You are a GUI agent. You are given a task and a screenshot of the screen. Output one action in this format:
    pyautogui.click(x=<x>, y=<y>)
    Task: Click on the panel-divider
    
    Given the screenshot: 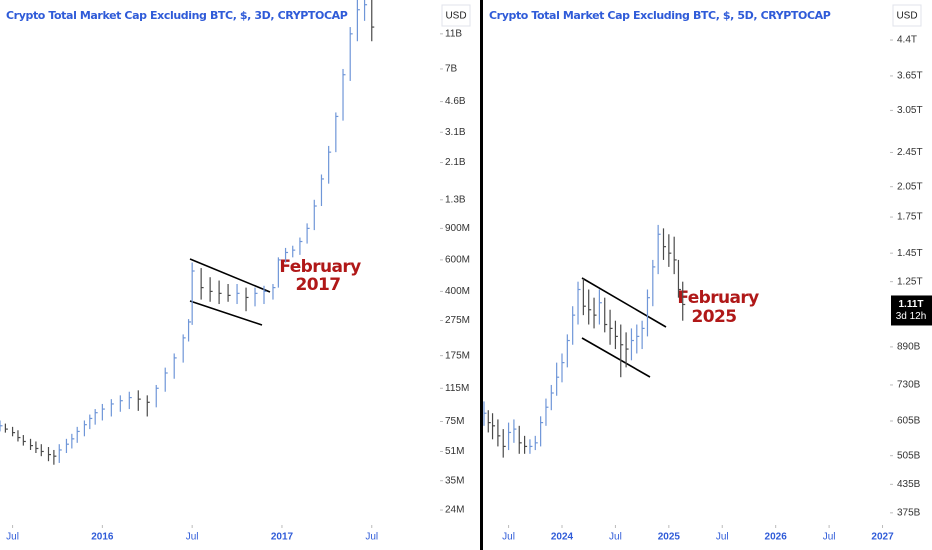 What is the action you would take?
    pyautogui.click(x=481, y=275)
    